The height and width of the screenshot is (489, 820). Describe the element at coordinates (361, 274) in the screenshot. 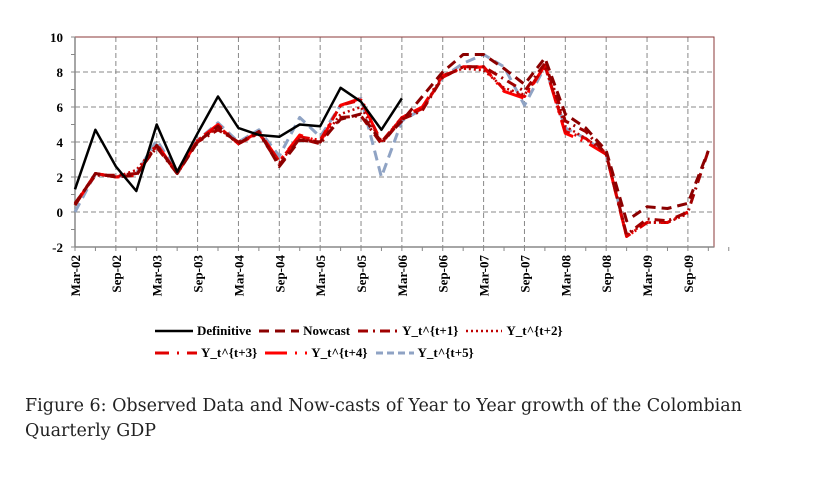

I see `x-tick-label: Sep-05` at that location.